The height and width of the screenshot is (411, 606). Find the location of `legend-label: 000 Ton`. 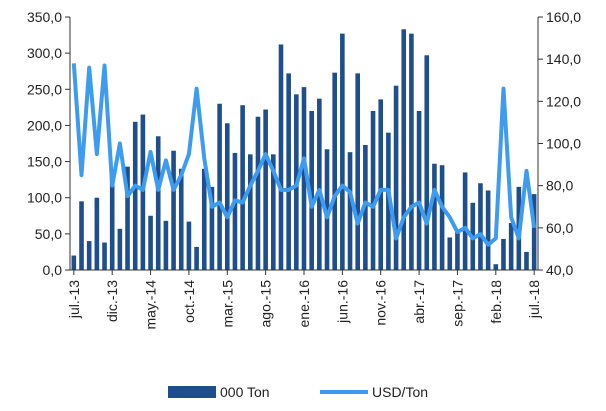

legend-label: 000 Ton is located at coordinates (245, 392).